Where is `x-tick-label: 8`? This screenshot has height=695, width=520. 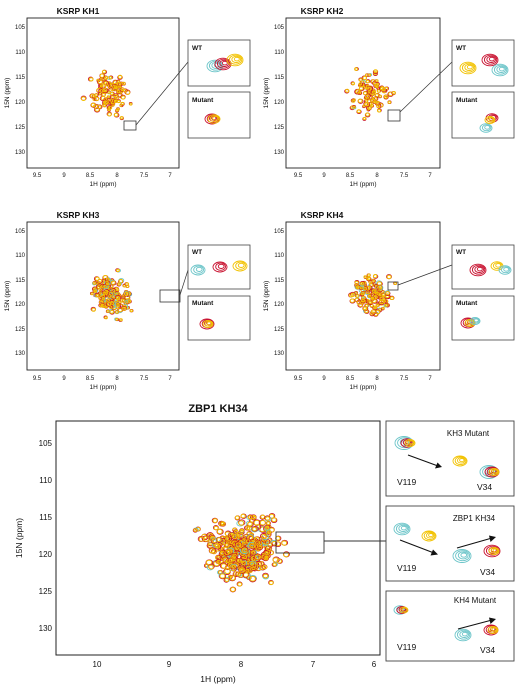
x-tick-label: 8 is located at coordinates (377, 176).